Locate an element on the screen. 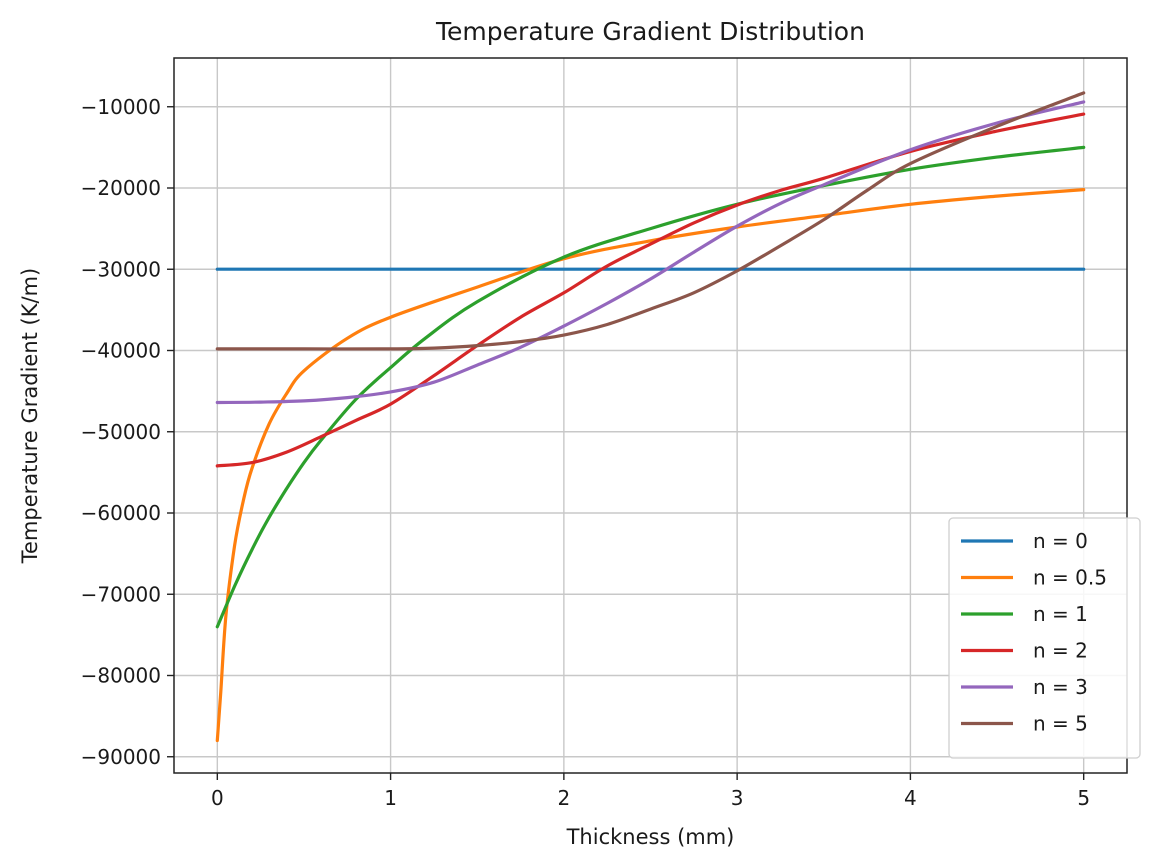 The width and height of the screenshot is (1171, 867). y-tick-label: −10000 is located at coordinates (121, 107).